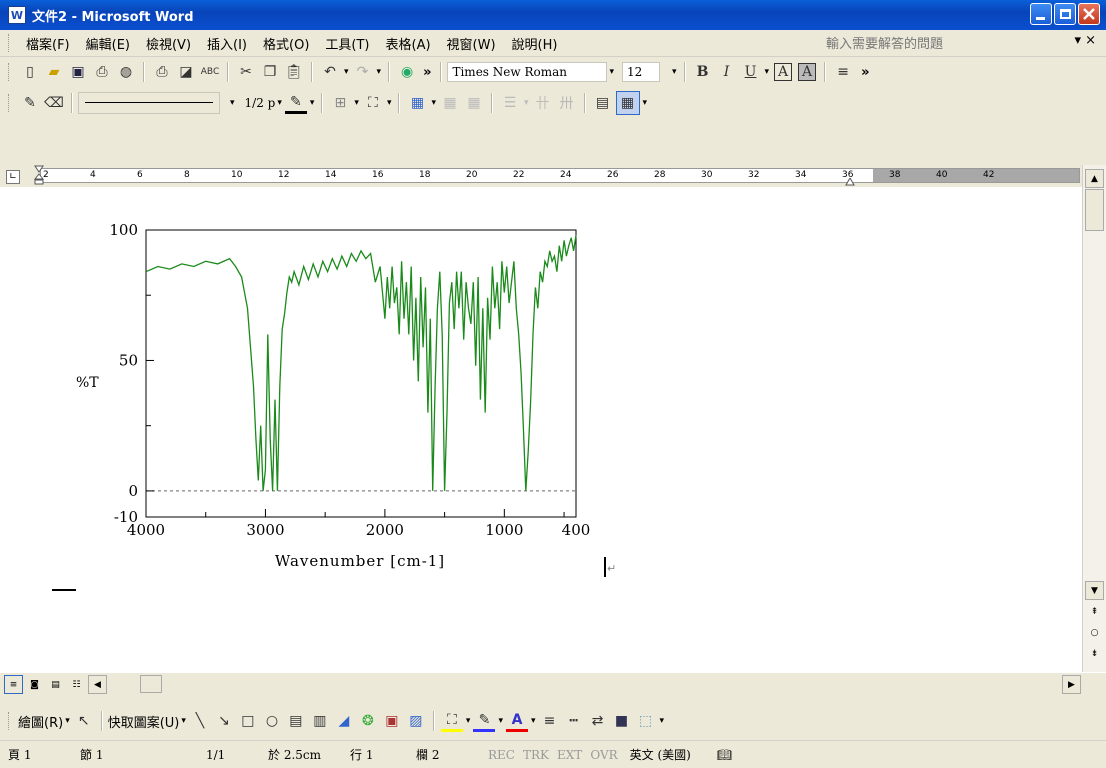 This screenshot has width=1106, height=768. What do you see at coordinates (143, 723) in the screenshot?
I see `autoshapes-button: 快取圖案(U)` at bounding box center [143, 723].